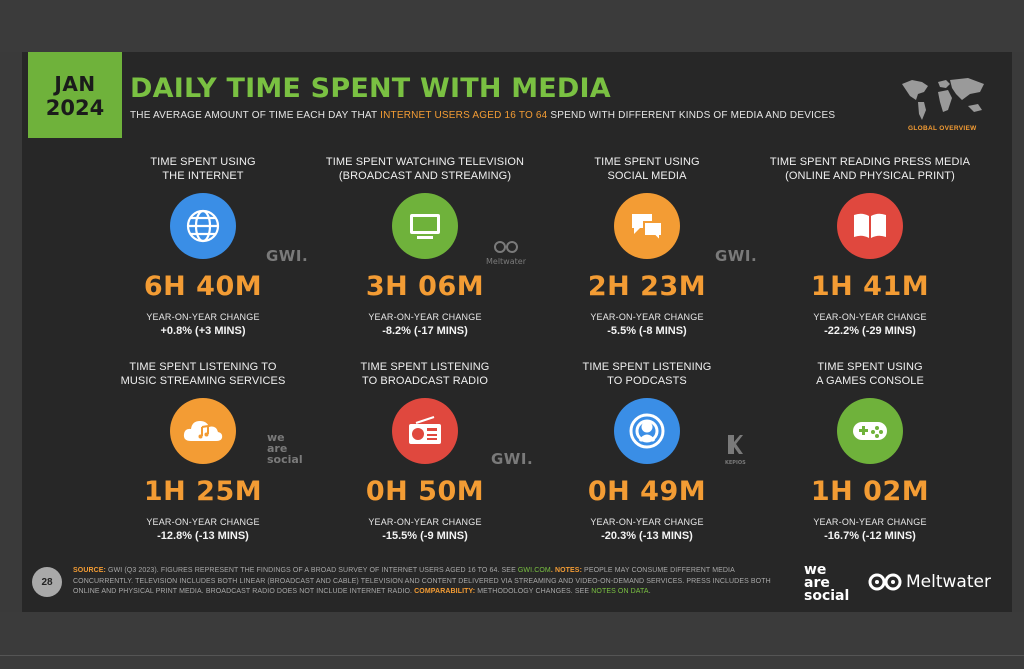  I want to click on yoy-change: -15.5% (-9 MINS), so click(425, 536).